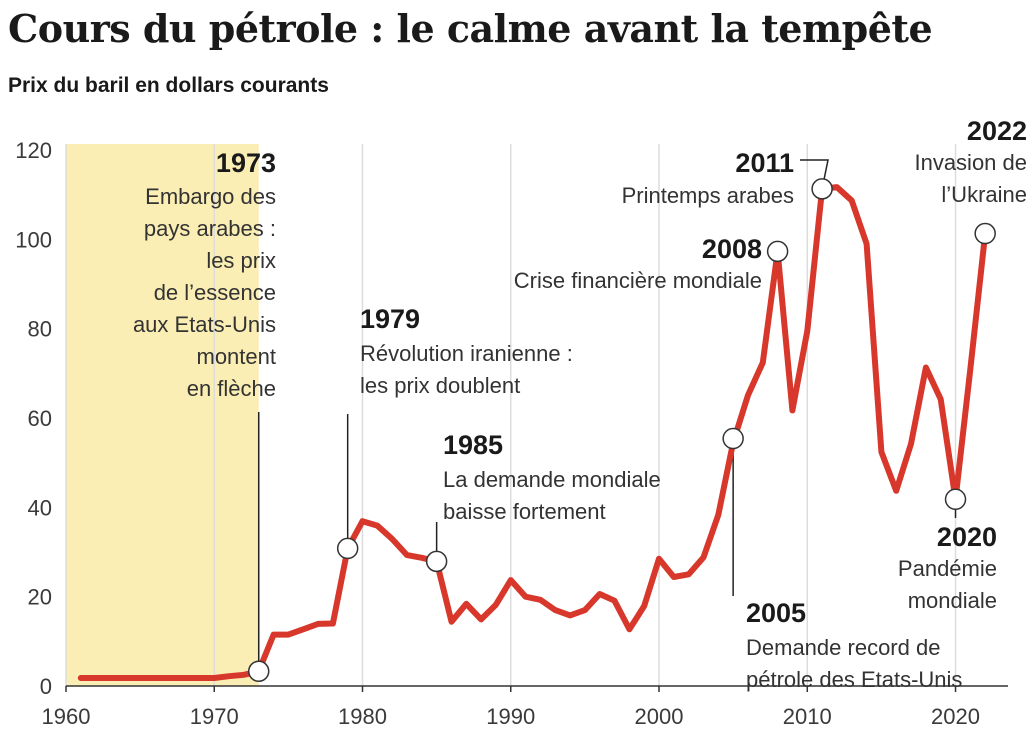  What do you see at coordinates (246, 163) in the screenshot?
I see `annotation-year-1973: 1973` at bounding box center [246, 163].